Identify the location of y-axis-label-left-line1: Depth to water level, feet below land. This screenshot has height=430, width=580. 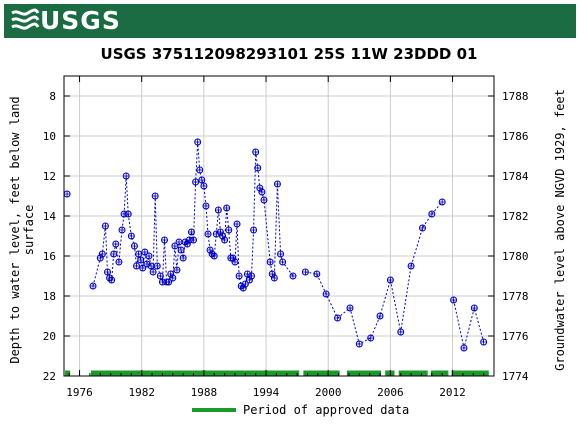
(15, 229).